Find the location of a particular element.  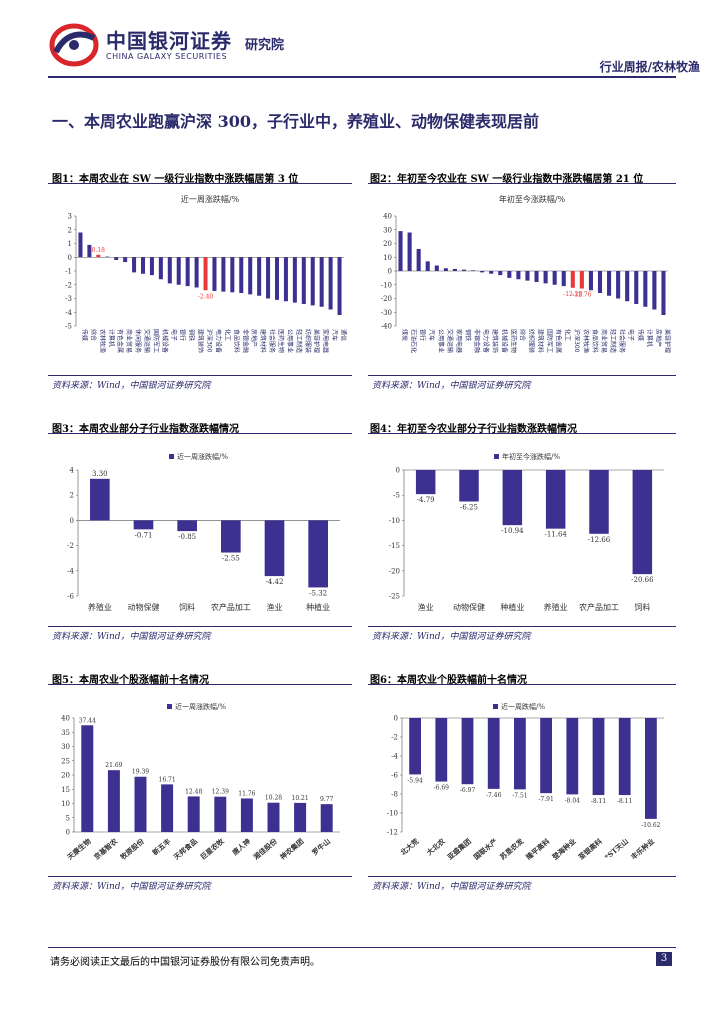

figure-6-source: 资料来源：Wind，中国银河证券研究院 is located at coordinates (451, 887).